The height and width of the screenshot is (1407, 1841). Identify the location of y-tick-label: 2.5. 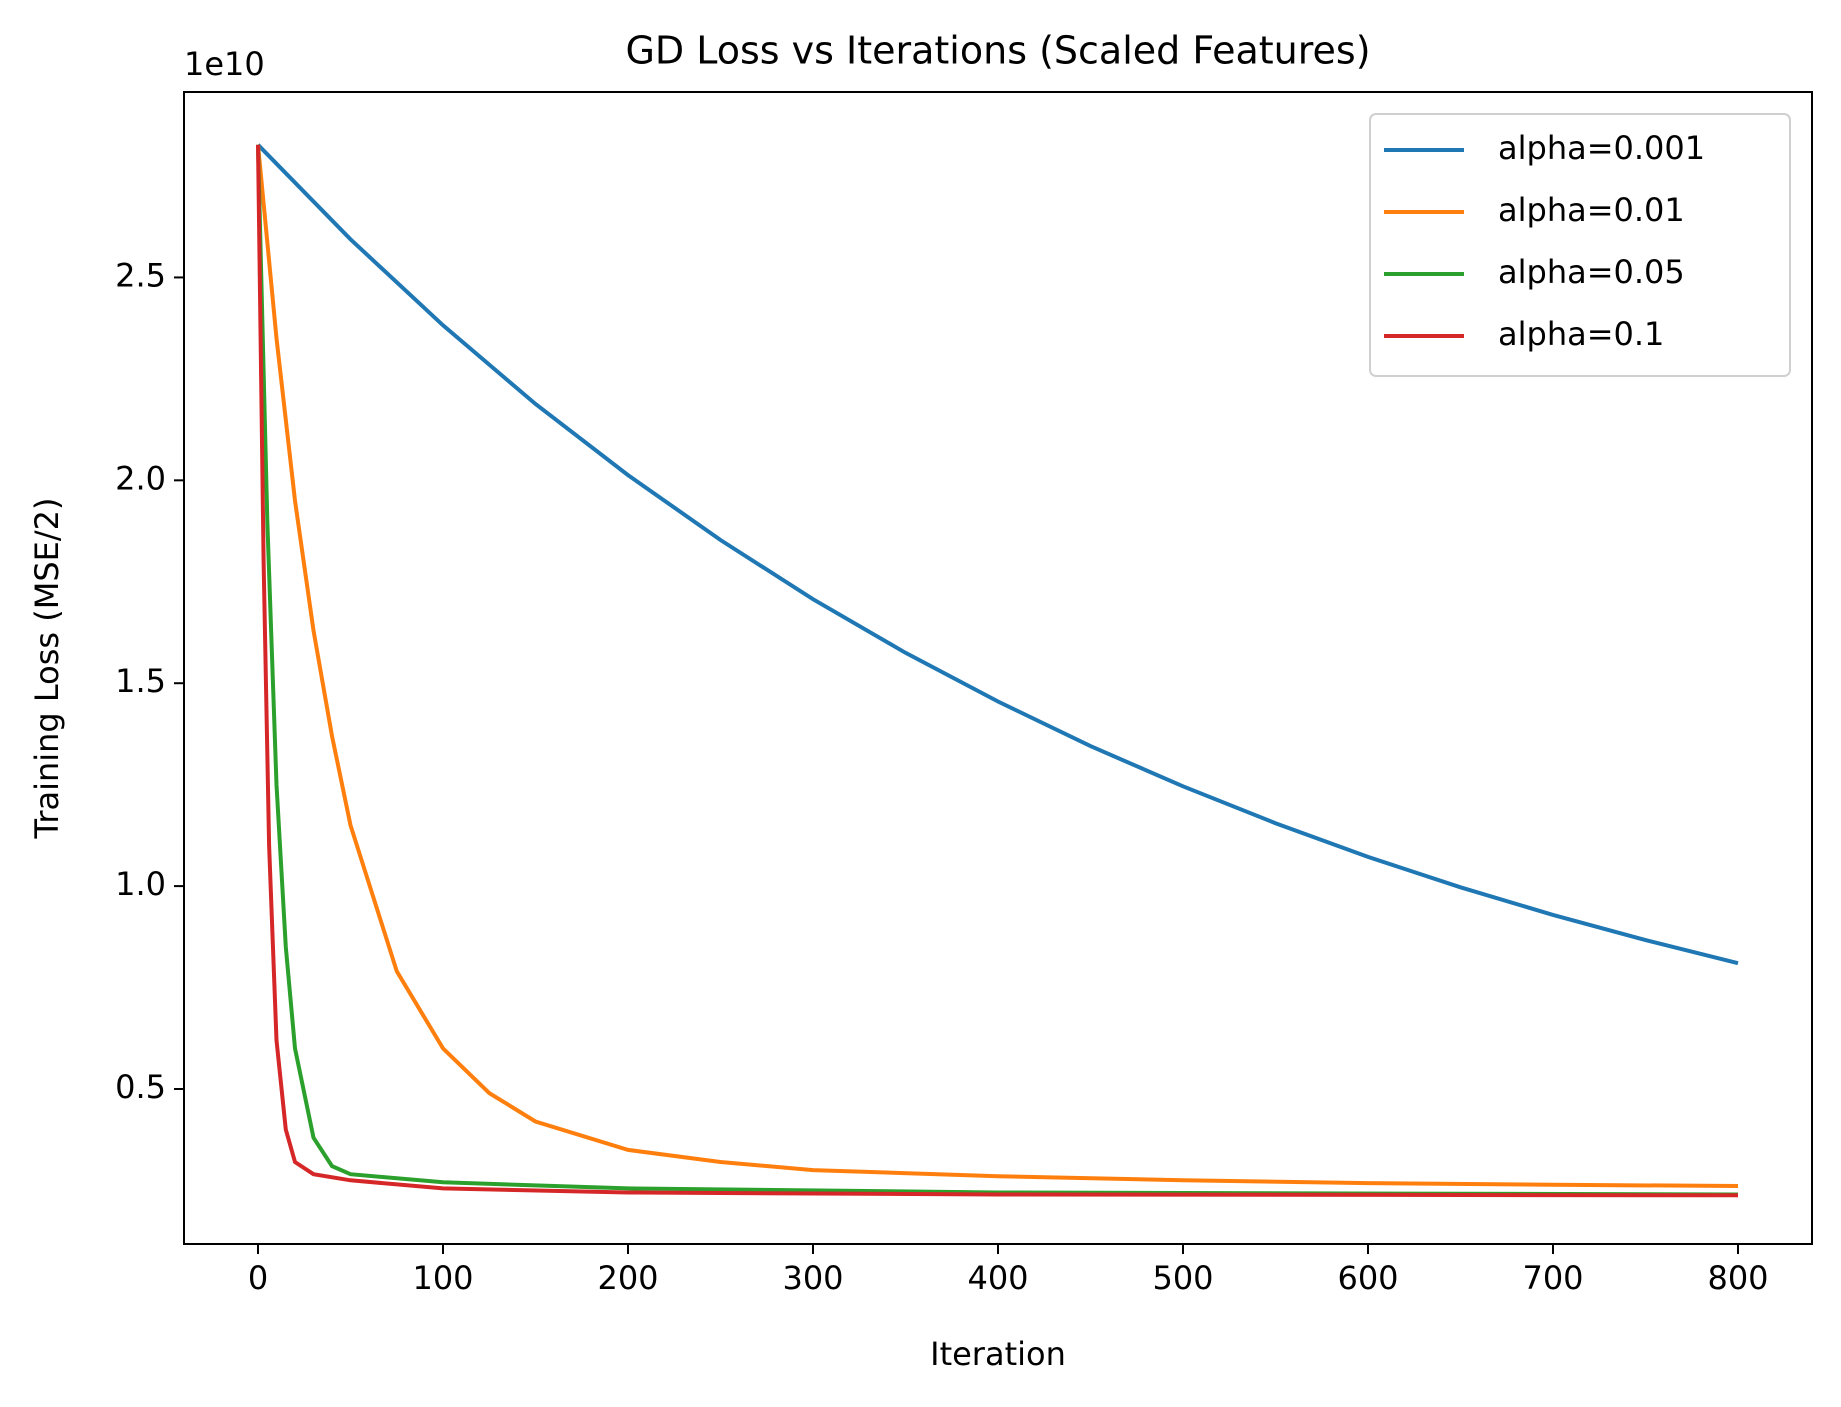
(140, 275).